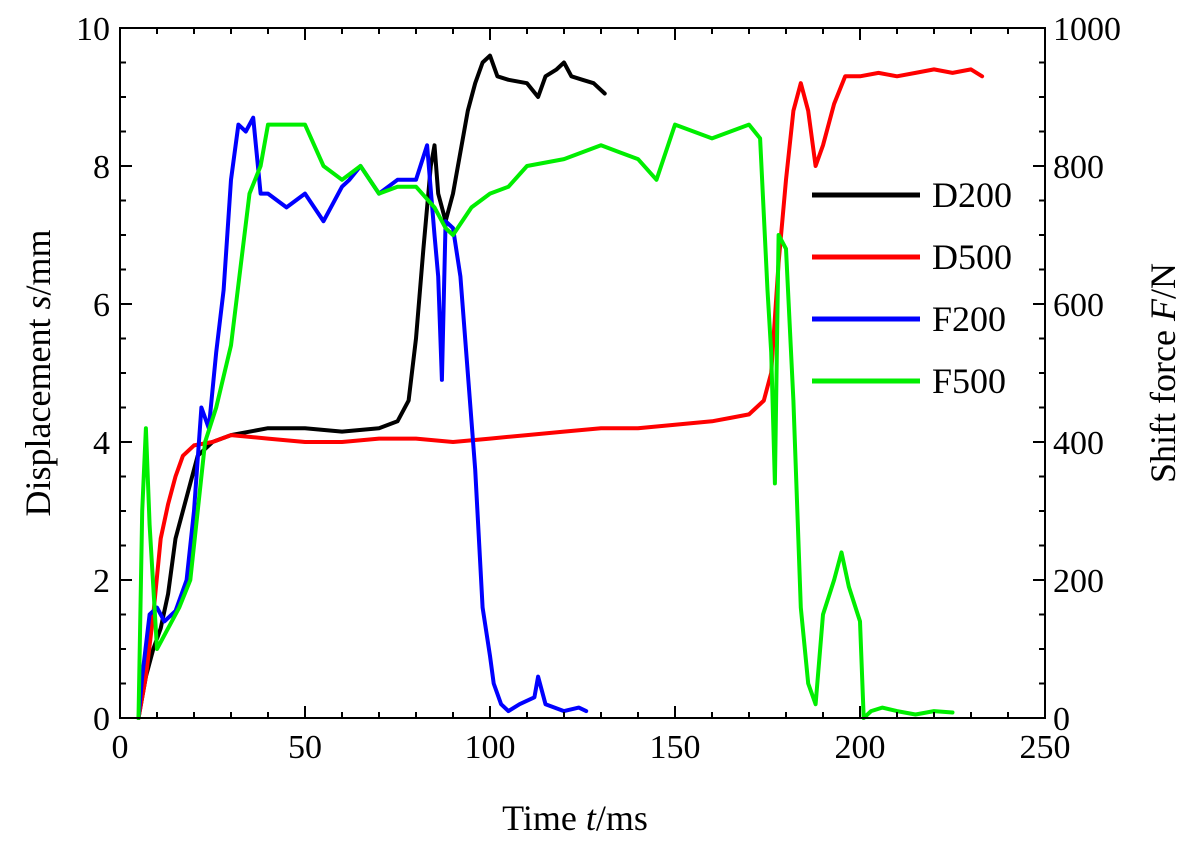  What do you see at coordinates (622, 818) in the screenshot?
I see `x-axis-title-unit: /ms` at bounding box center [622, 818].